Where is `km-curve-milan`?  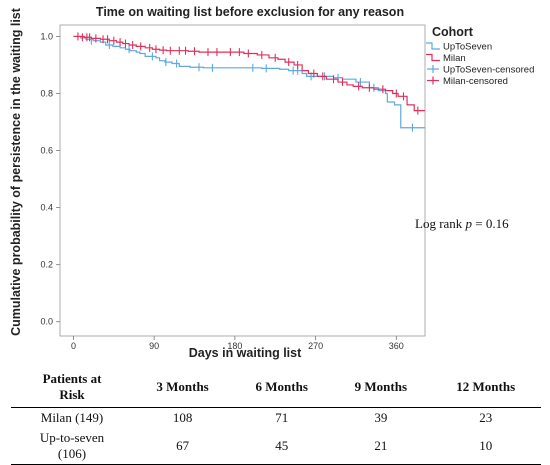 km-curve-milan is located at coordinates (249, 73).